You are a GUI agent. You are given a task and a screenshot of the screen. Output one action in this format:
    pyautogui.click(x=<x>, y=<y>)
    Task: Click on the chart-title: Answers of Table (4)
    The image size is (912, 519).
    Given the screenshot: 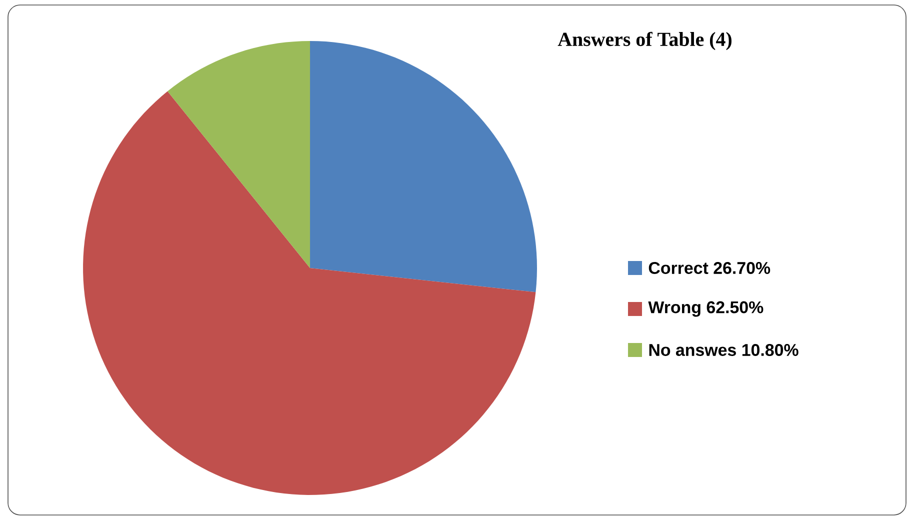 What is the action you would take?
    pyautogui.click(x=645, y=41)
    